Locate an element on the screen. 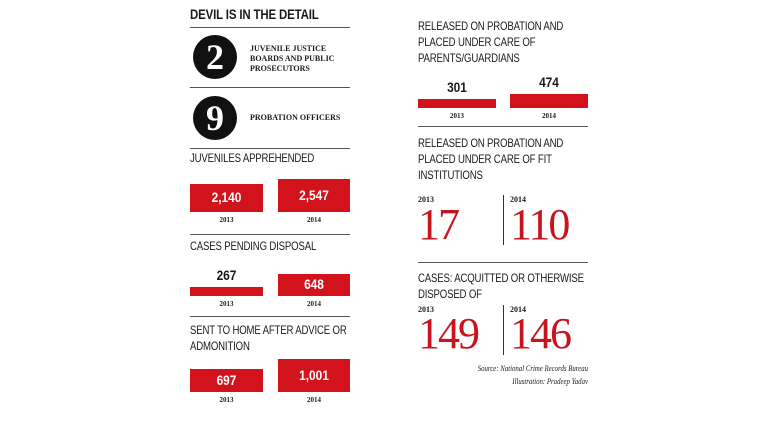  bar-label: 301 is located at coordinates (457, 87).